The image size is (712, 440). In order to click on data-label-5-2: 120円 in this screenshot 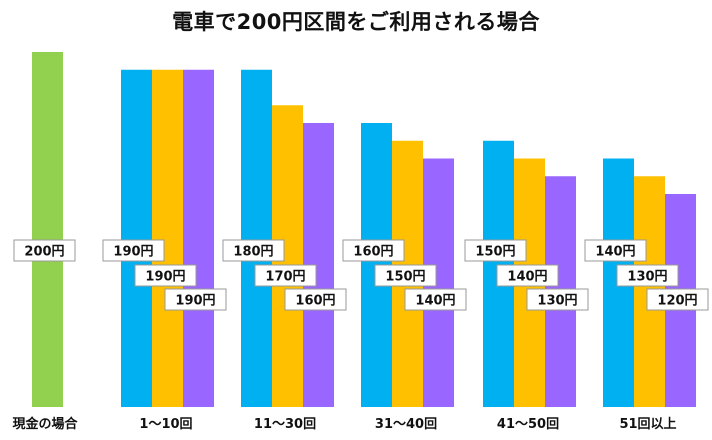, I will do `click(677, 301)`.